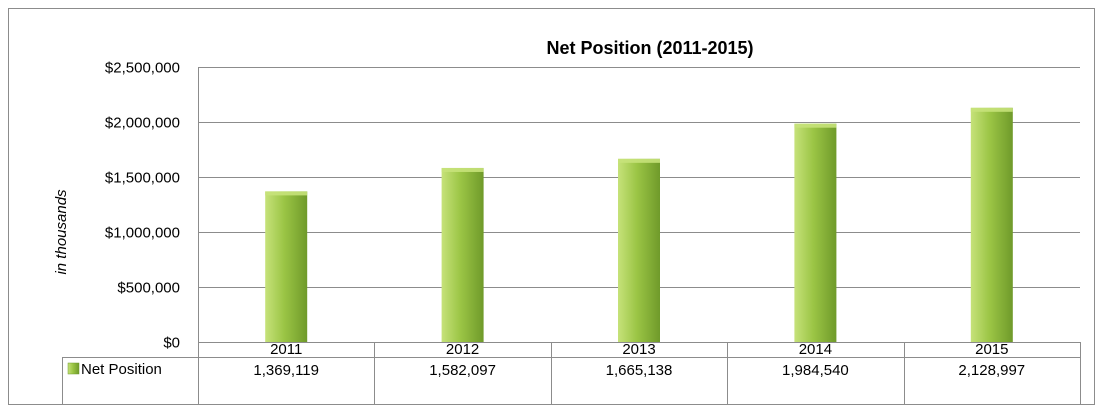 The width and height of the screenshot is (1103, 410). Describe the element at coordinates (639, 370) in the screenshot. I see `value-label: 1,665,138` at that location.